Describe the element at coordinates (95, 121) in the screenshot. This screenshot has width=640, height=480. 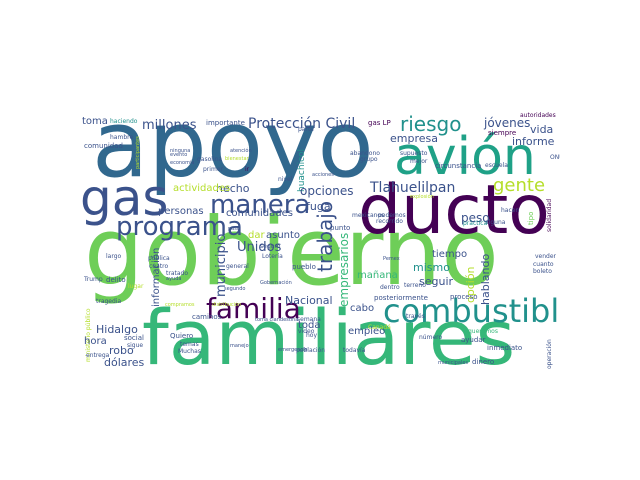
I see `word-toma: toma` at that location.